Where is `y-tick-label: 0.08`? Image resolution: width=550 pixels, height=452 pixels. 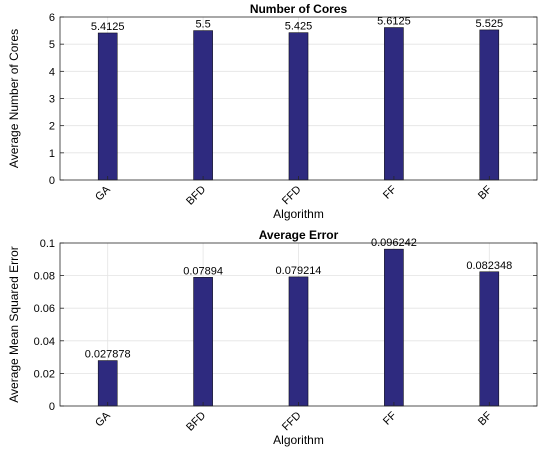
y-tick-label: 0.08 is located at coordinates (44, 277).